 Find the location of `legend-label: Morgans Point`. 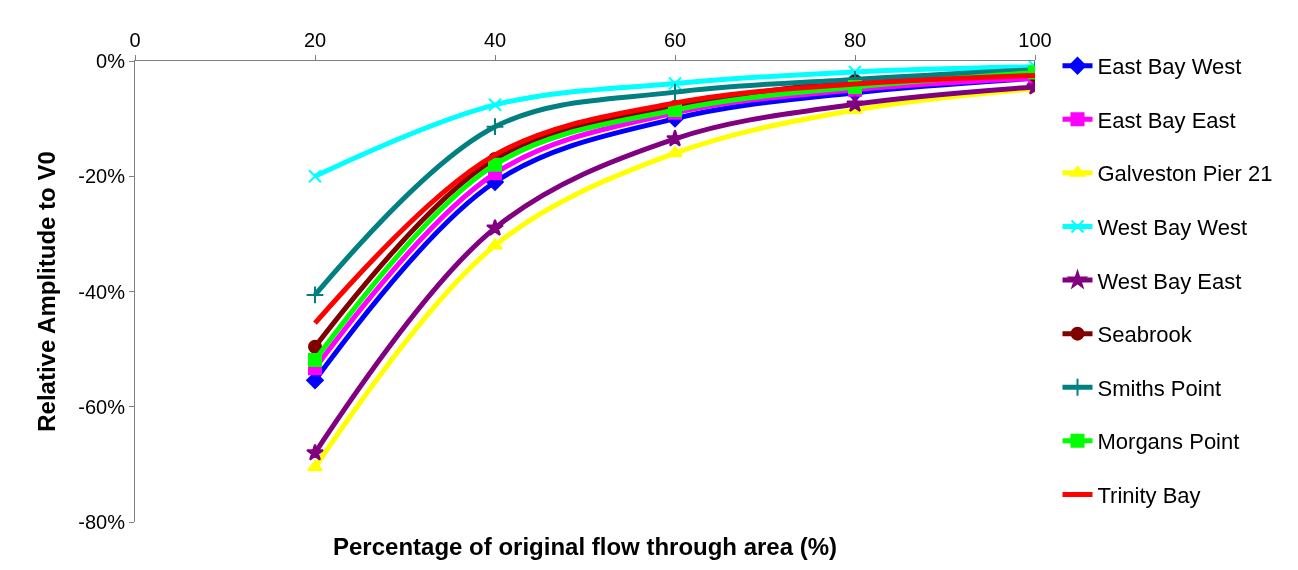

legend-label: Morgans Point is located at coordinates (1168, 442).